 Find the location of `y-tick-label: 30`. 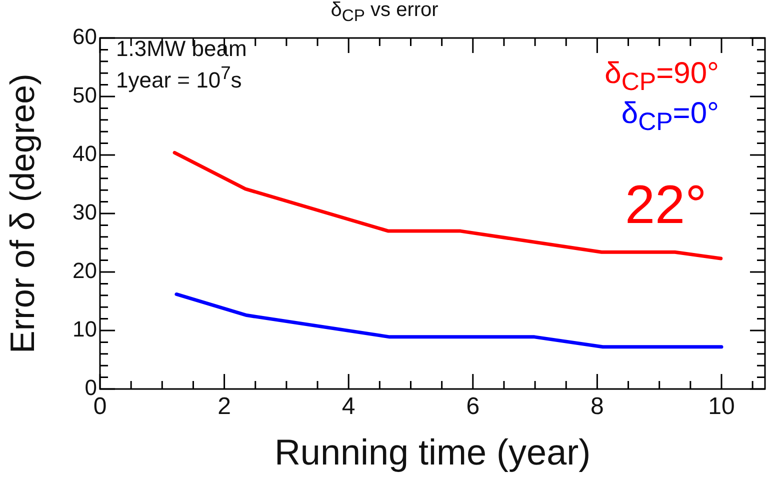

y-tick-label: 30 is located at coordinates (84, 212).